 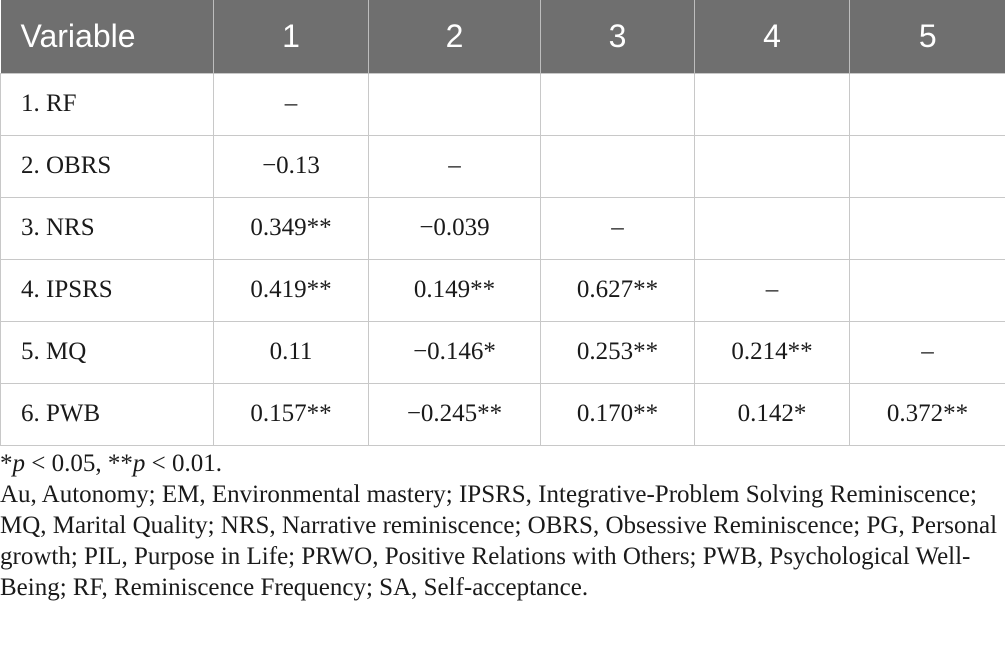 What do you see at coordinates (454, 228) in the screenshot?
I see `table-cell: −0.039` at bounding box center [454, 228].